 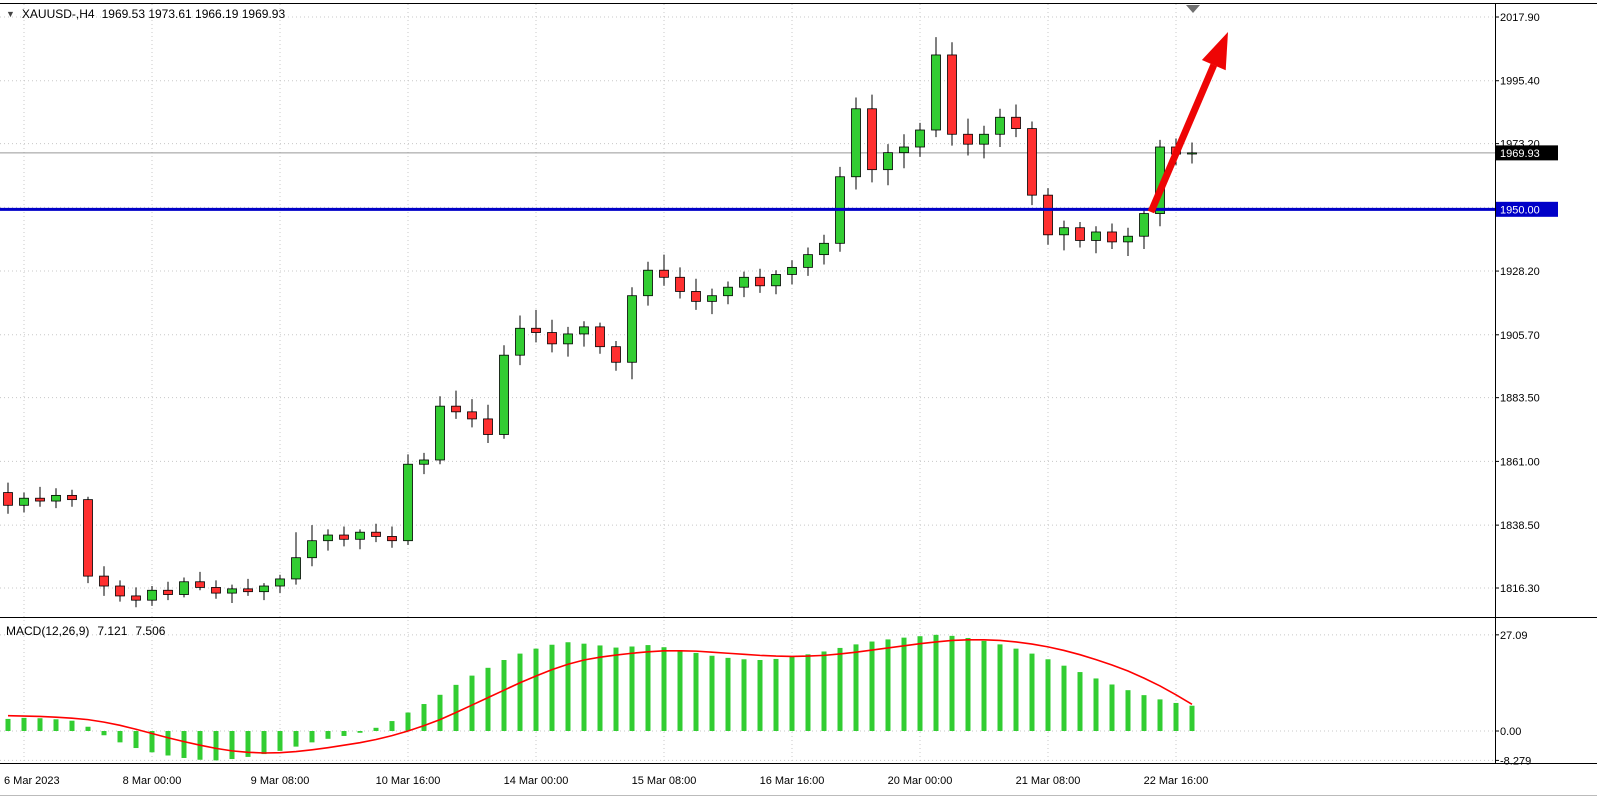 I want to click on current-price-tag, so click(x=1527, y=153).